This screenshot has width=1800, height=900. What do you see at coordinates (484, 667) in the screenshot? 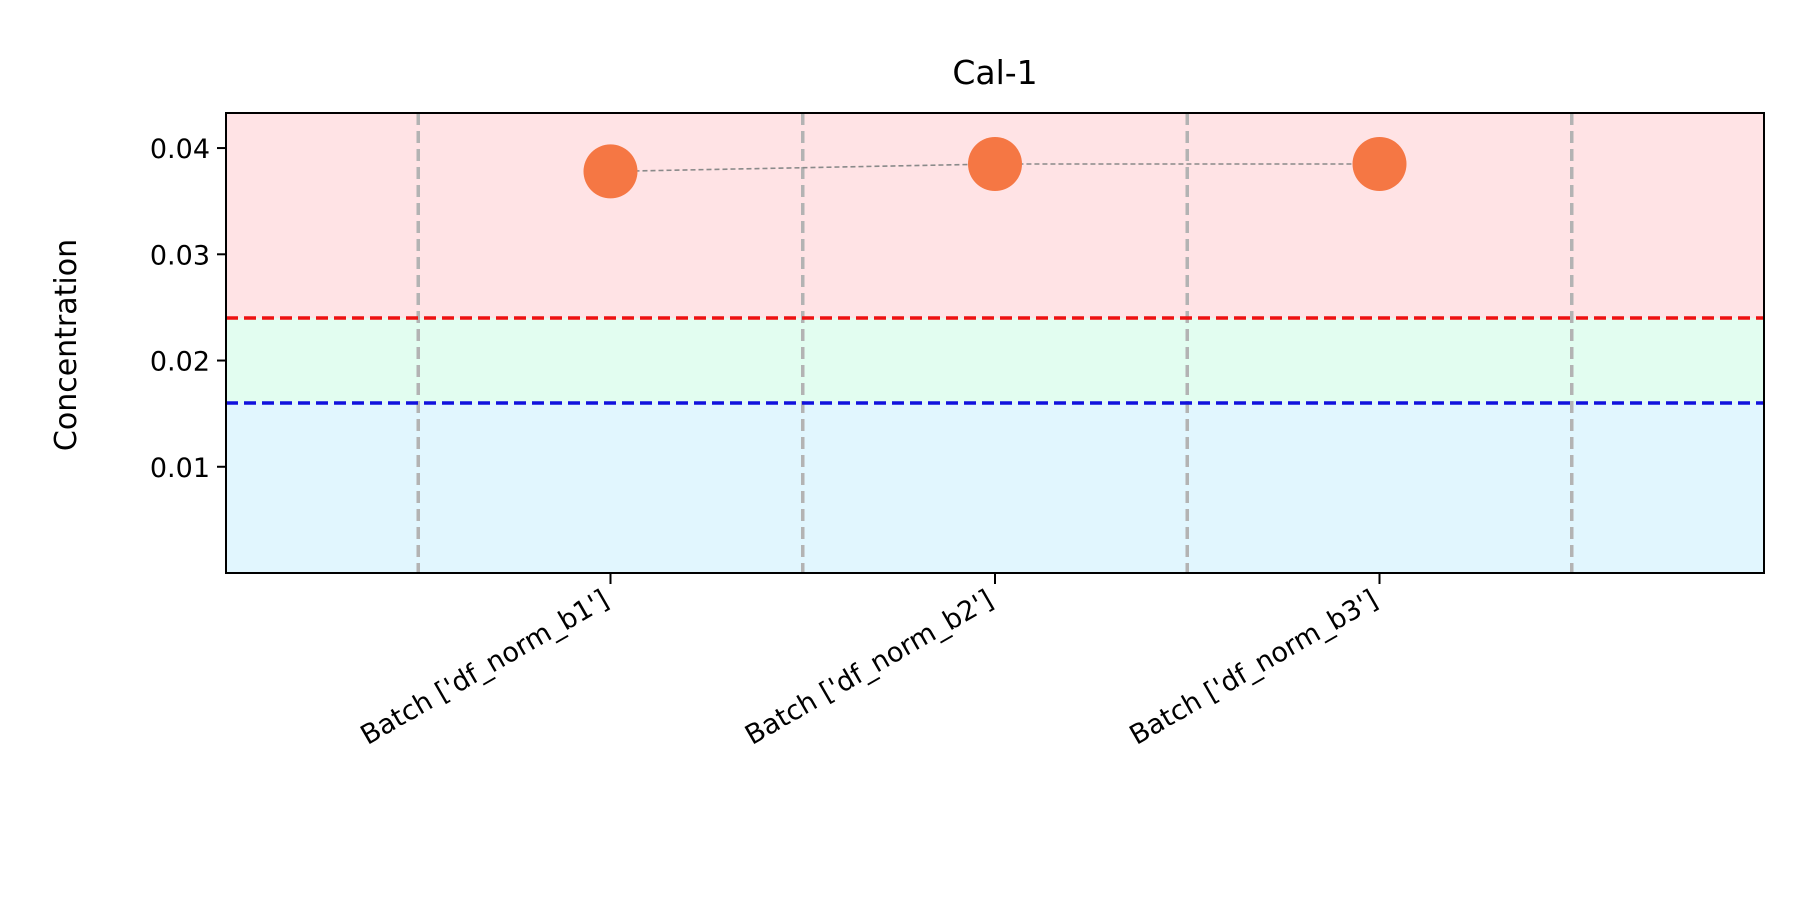
I see `x-tick-label: Batch ['df_norm_b1']` at bounding box center [484, 667].